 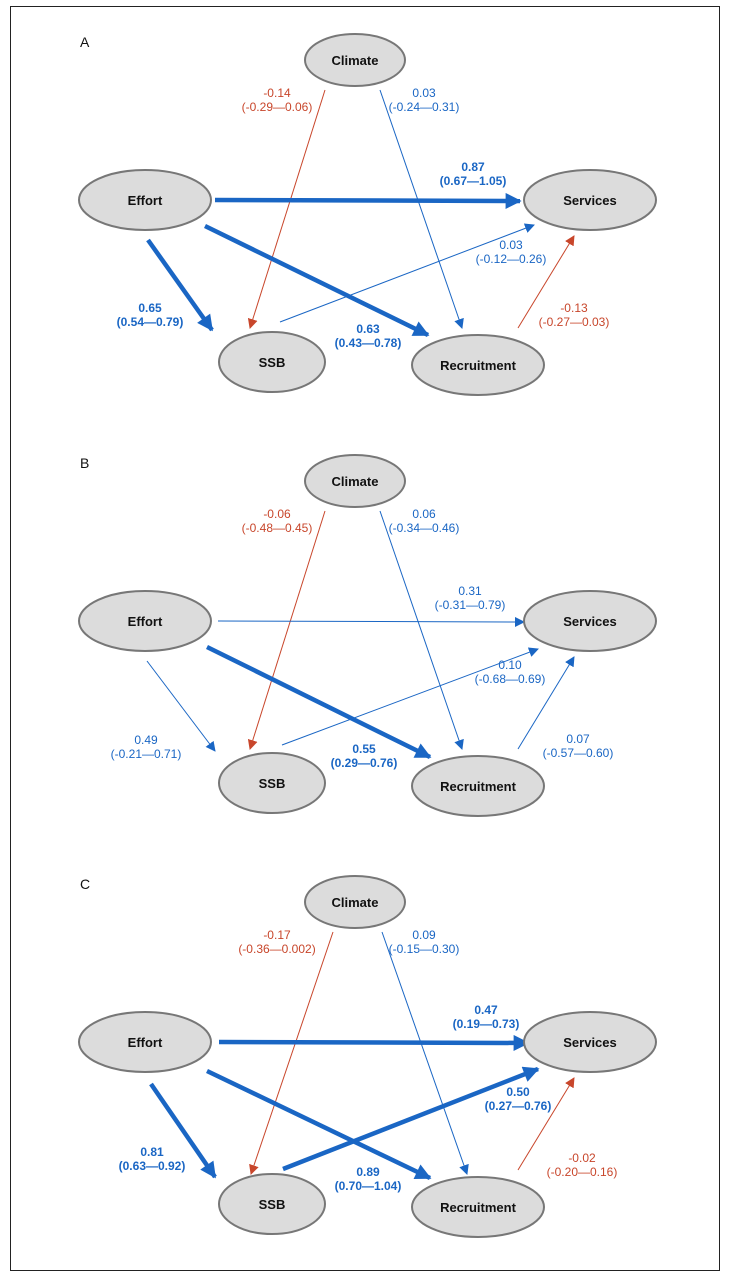 What do you see at coordinates (368, 329) in the screenshot?
I see `coef-value-effort-to-recruitment: 0.63` at bounding box center [368, 329].